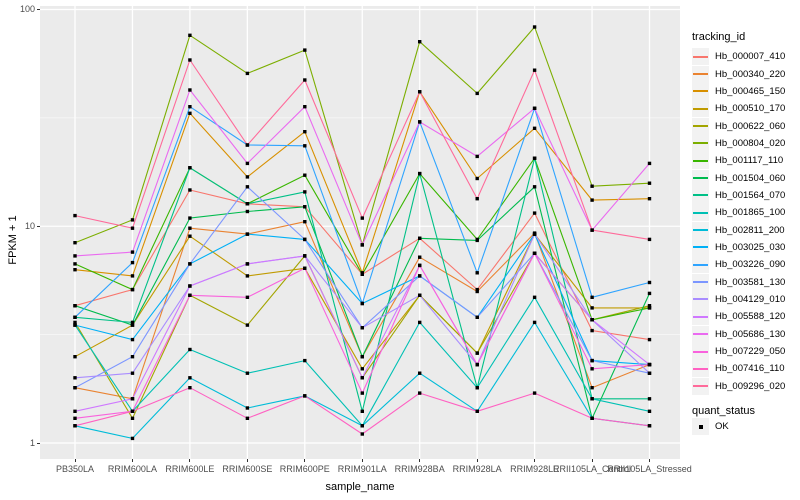  Describe the element at coordinates (190, 469) in the screenshot. I see `x-tick-label: RRIM600LE` at that location.